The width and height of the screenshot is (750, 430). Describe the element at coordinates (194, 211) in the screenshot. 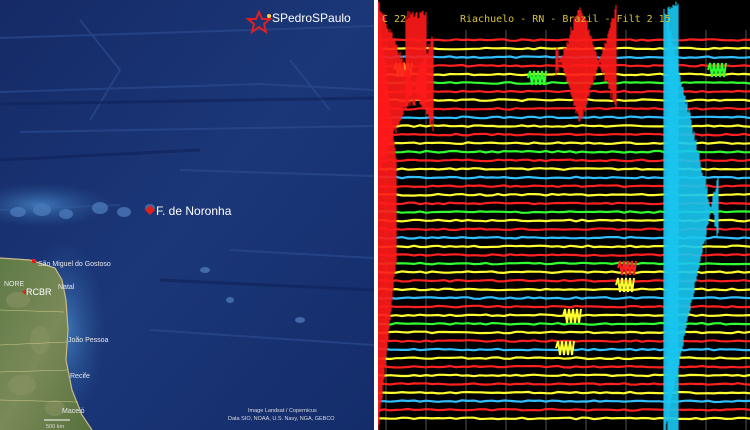

I see `label-noronha: F. de Noronha` at that location.